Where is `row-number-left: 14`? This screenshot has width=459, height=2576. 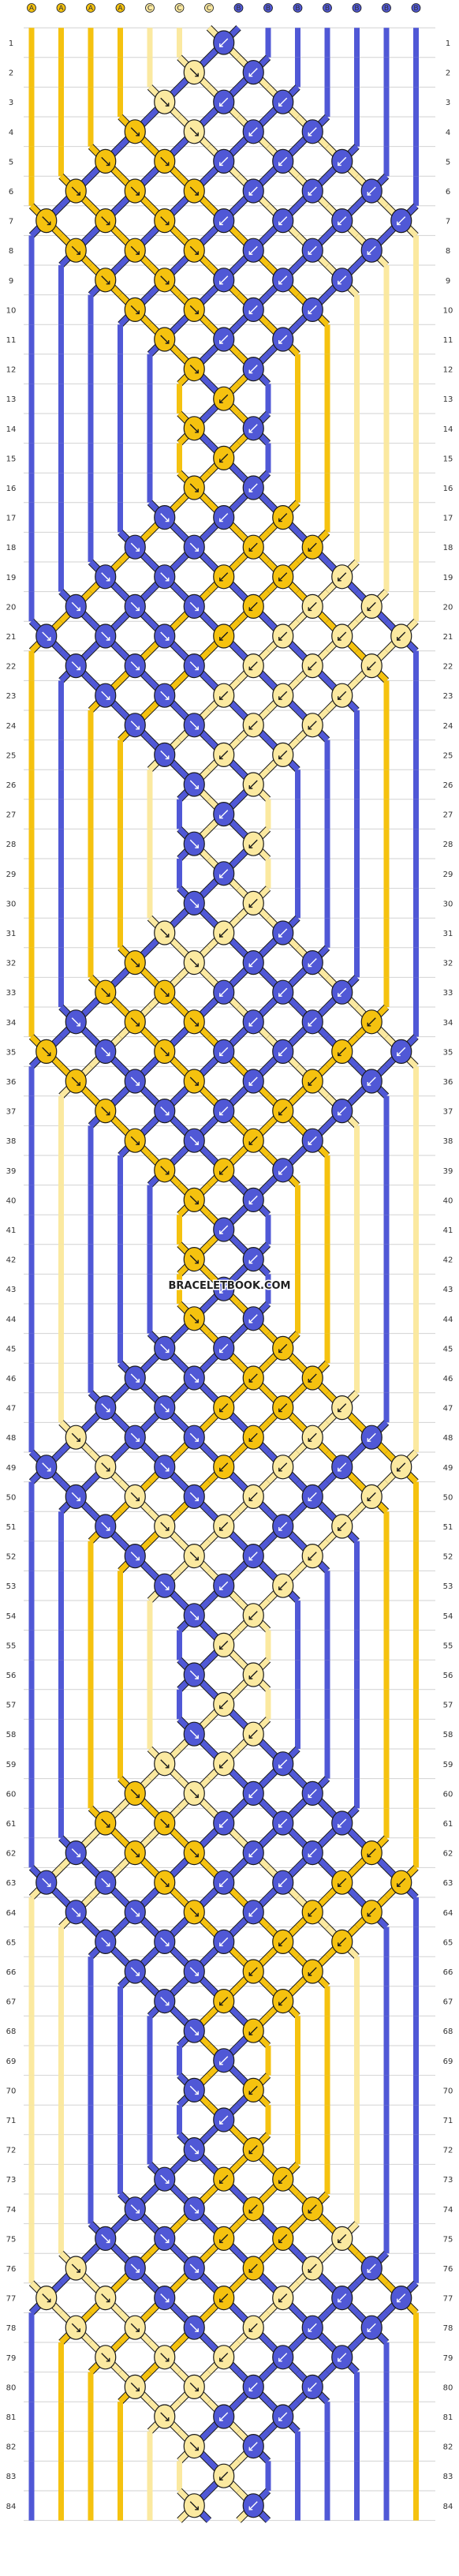
row-number-left: 14 is located at coordinates (11, 429).